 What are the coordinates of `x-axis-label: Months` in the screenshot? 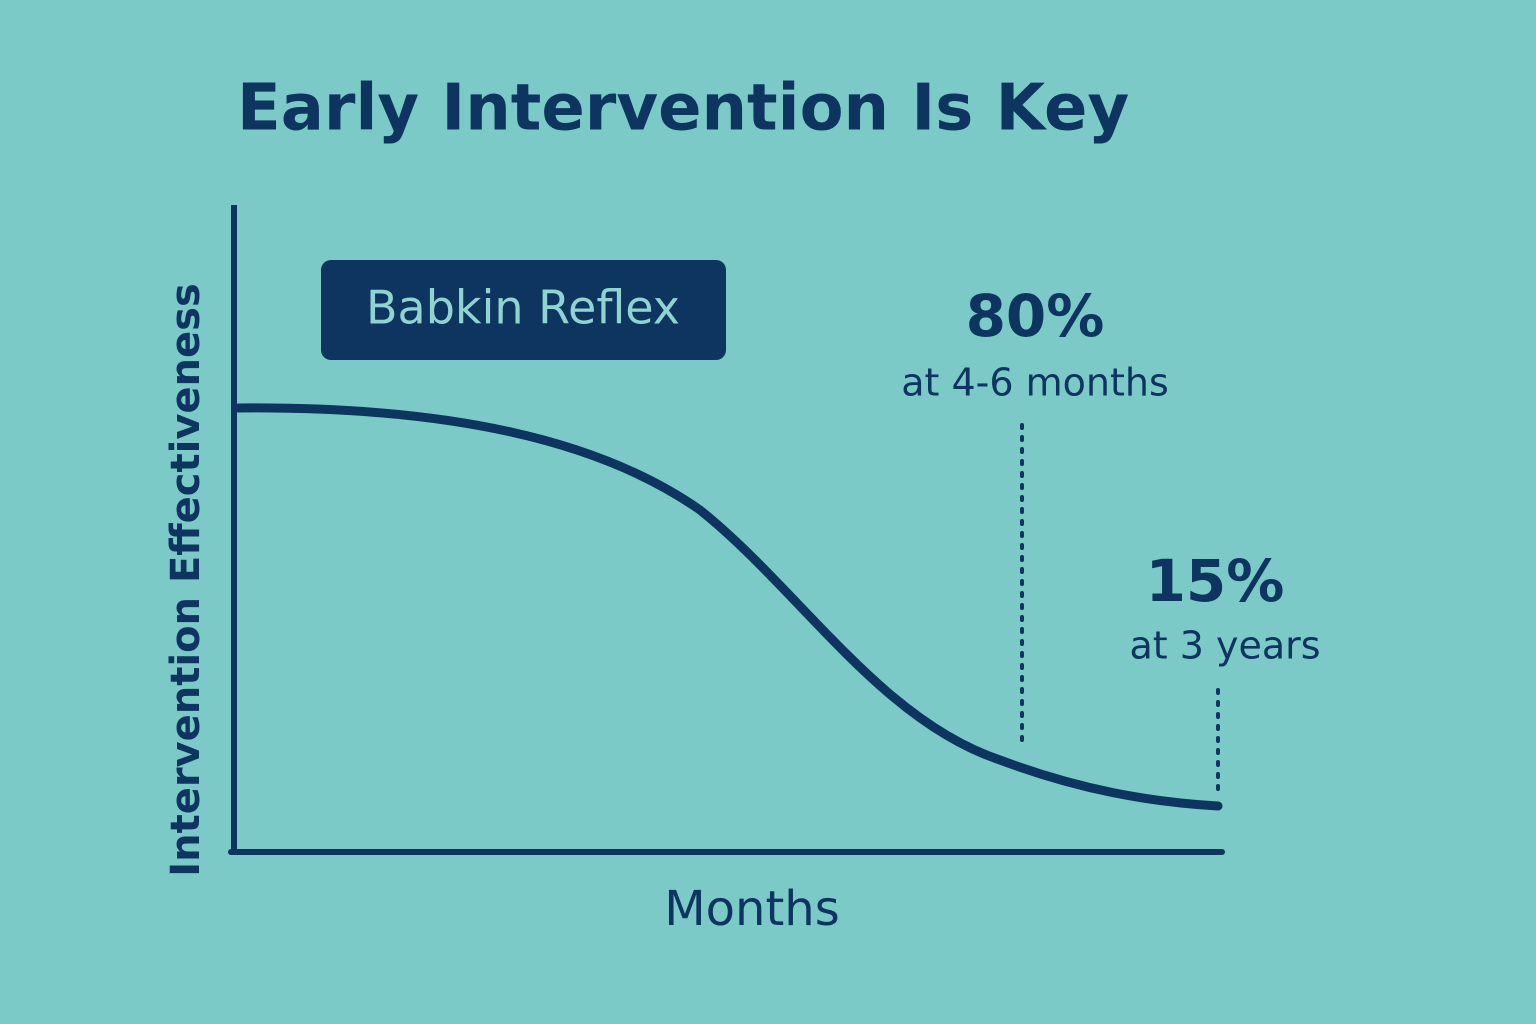 It's located at (751, 909).